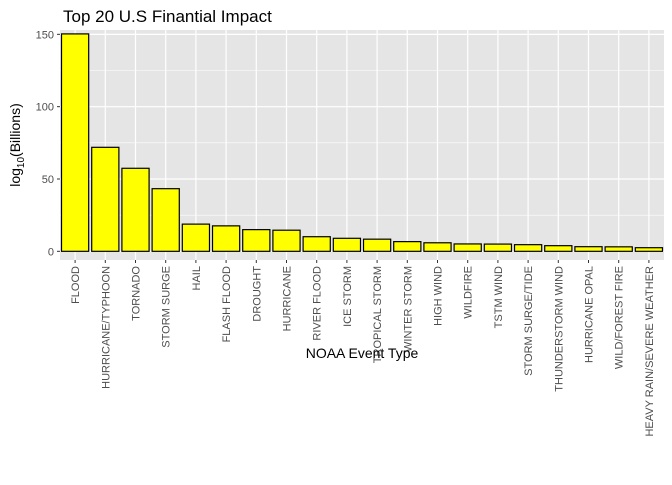 Image resolution: width=672 pixels, height=485 pixels. I want to click on y-tick-label: 0, so click(51, 252).